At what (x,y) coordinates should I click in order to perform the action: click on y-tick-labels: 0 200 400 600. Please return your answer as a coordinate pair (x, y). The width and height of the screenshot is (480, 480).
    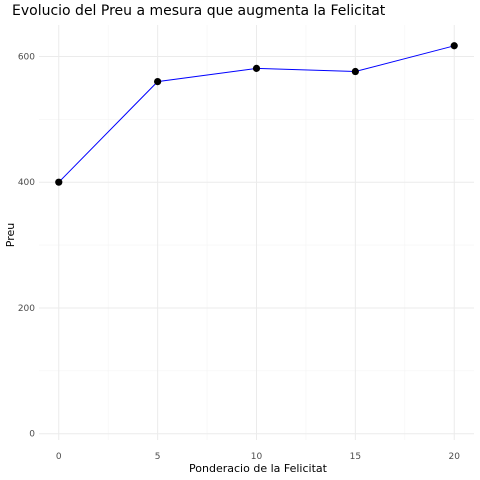
    Looking at the image, I should click on (26, 245).